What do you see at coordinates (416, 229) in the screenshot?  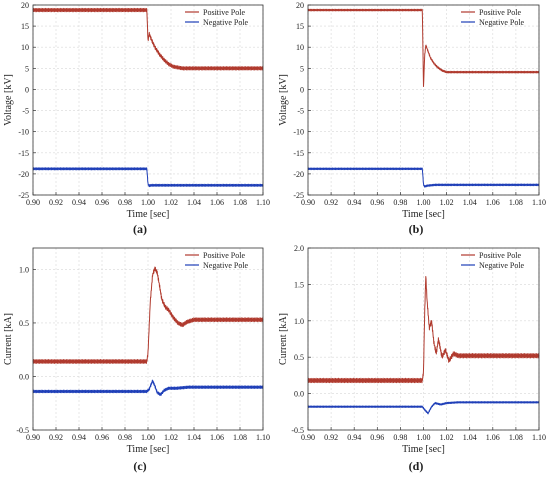 I see `panel-label: (b)` at bounding box center [416, 229].